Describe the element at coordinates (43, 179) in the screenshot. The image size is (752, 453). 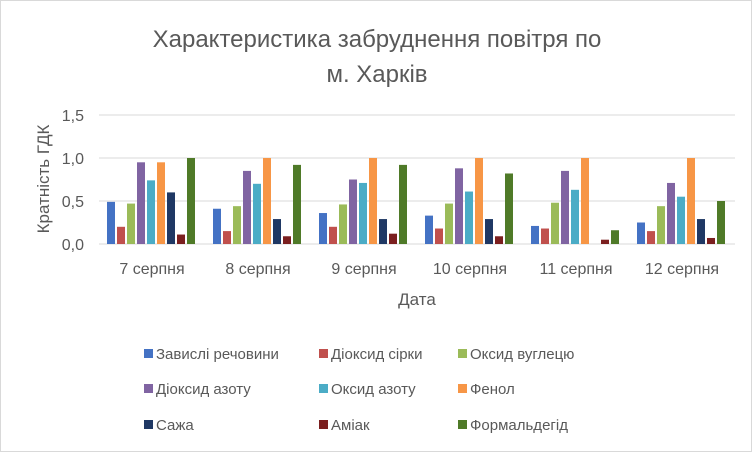
I see `y-axis-label: Кратність ГДК` at that location.